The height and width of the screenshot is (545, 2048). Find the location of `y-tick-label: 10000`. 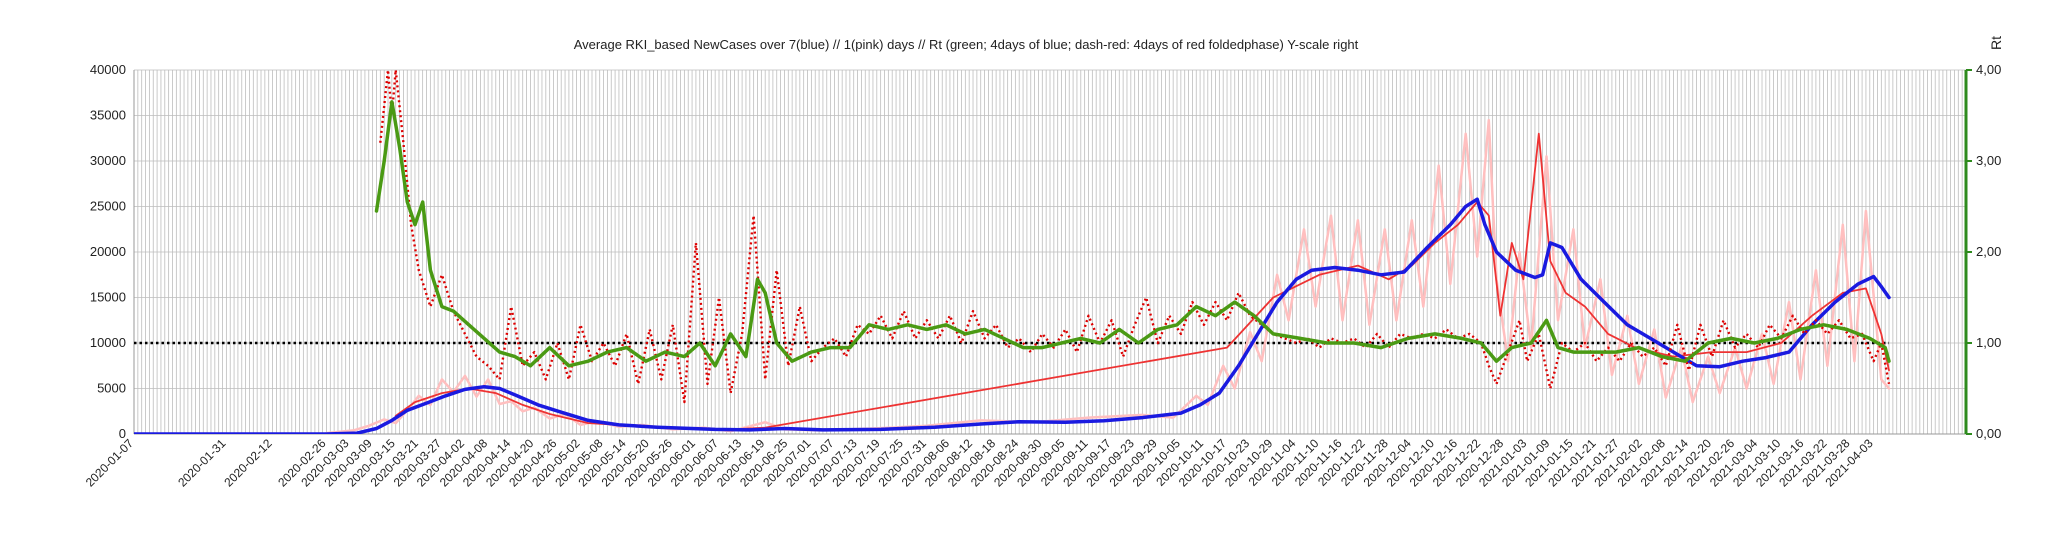

y-tick-label: 10000 is located at coordinates (108, 342).